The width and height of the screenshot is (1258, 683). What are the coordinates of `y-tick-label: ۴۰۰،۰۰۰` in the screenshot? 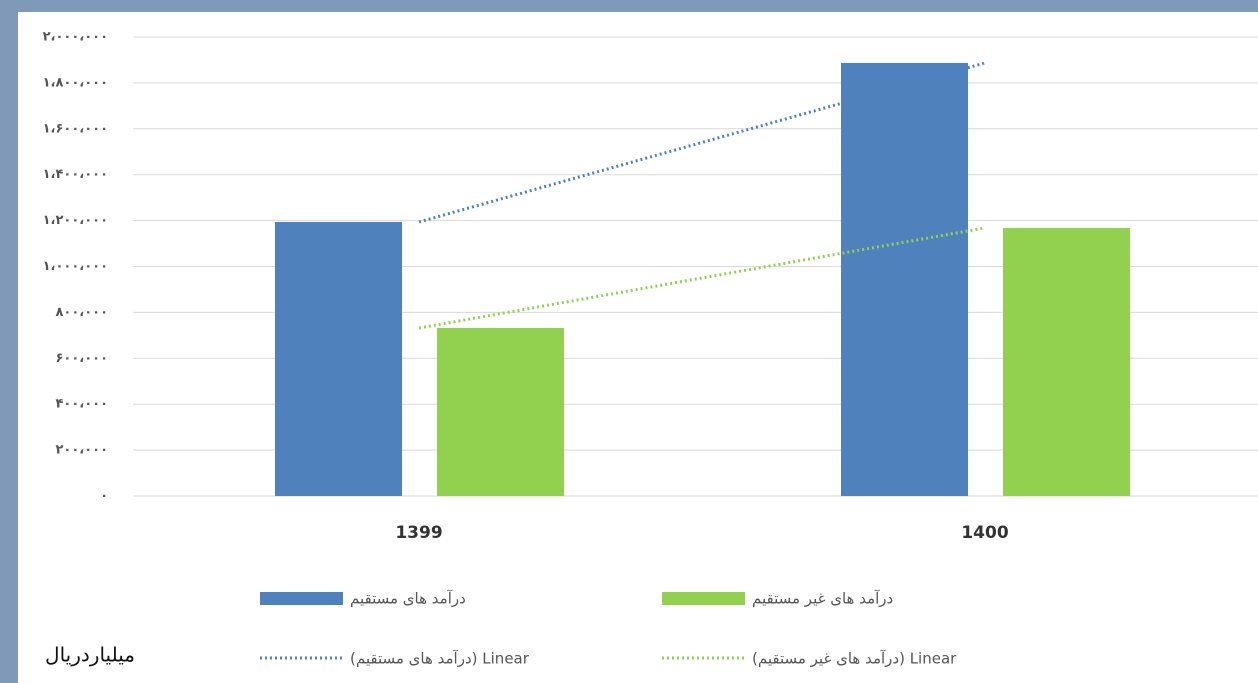 It's located at (81, 404).